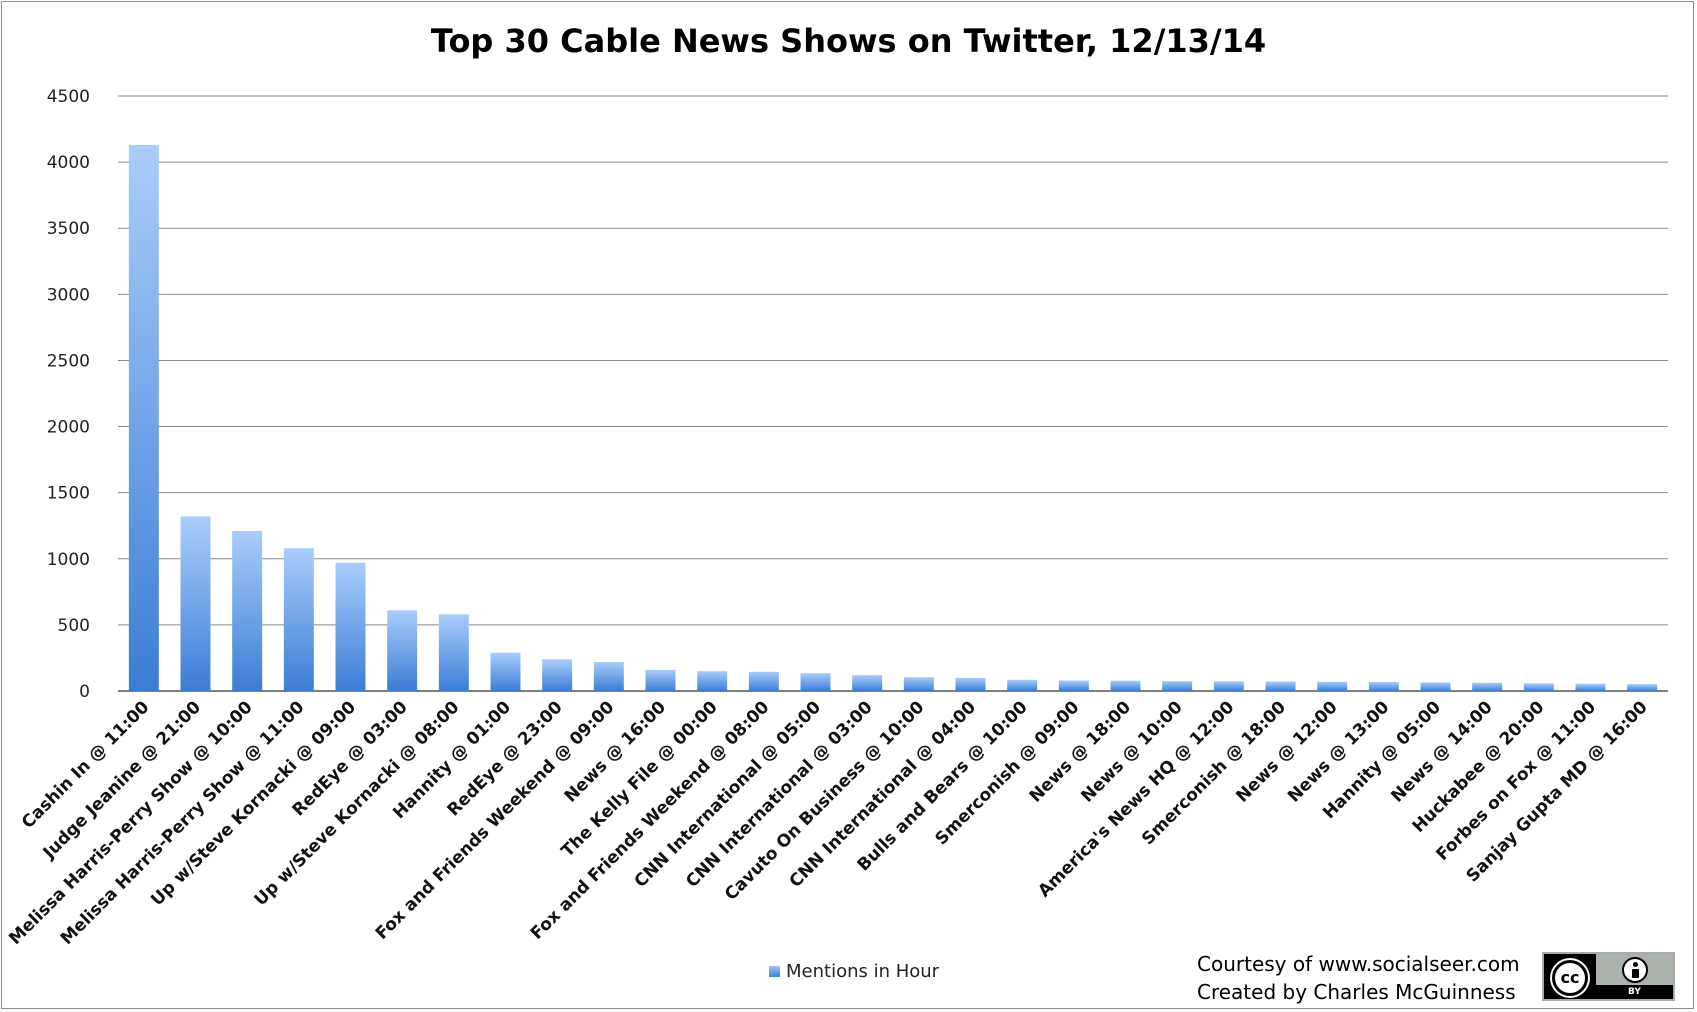  Describe the element at coordinates (1356, 992) in the screenshot. I see `credit-line-author: Created by Charles McGuinness` at that location.